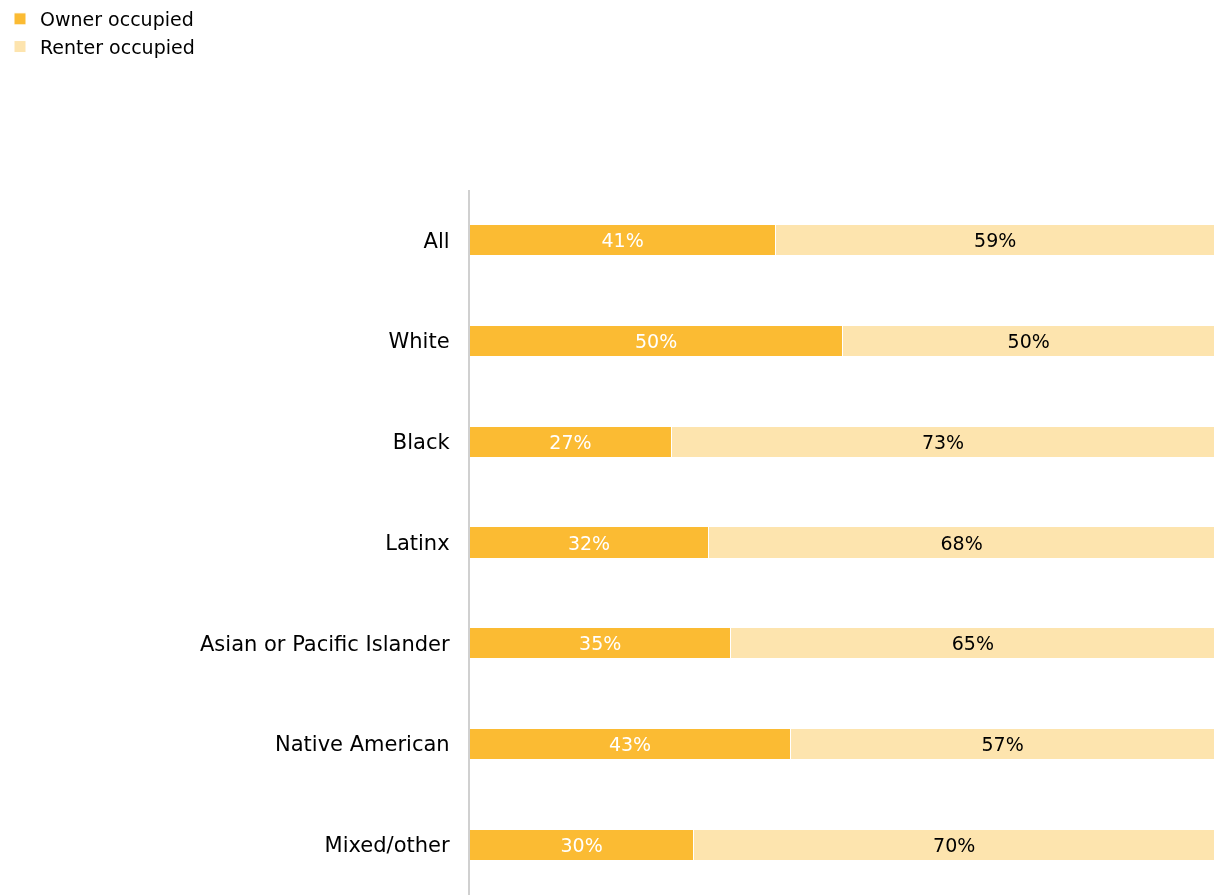 The image size is (1218, 895). I want to click on y-tick-label: Native American, so click(362, 744).